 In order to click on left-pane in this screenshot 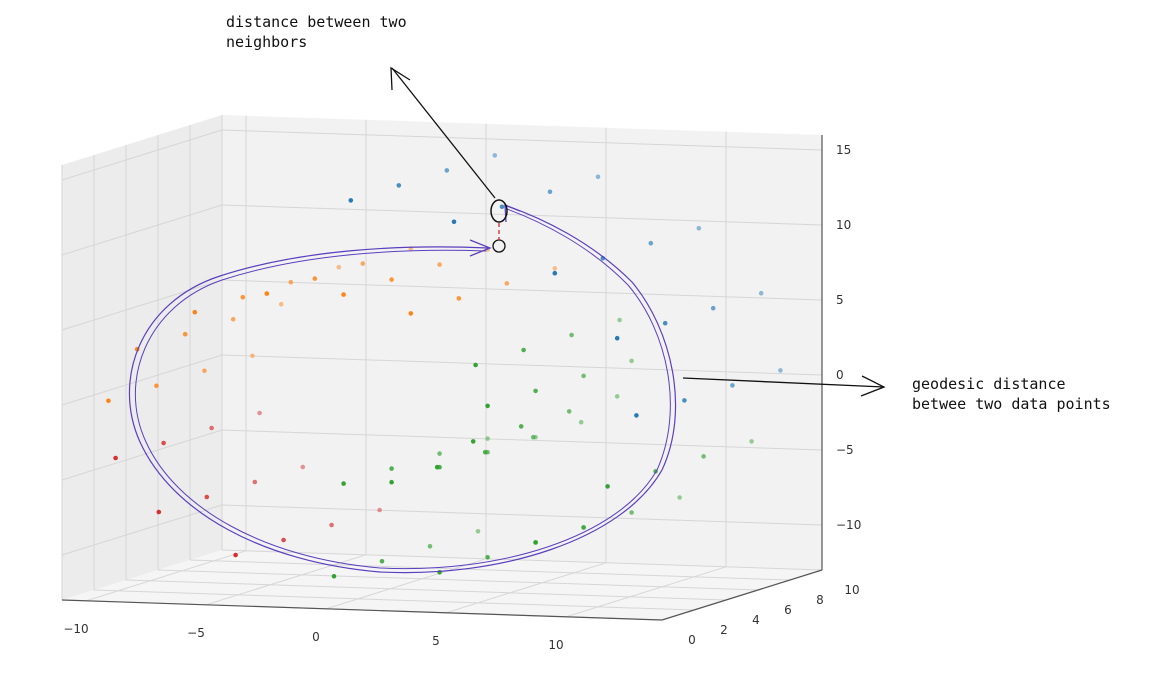, I will do `click(142, 357)`.